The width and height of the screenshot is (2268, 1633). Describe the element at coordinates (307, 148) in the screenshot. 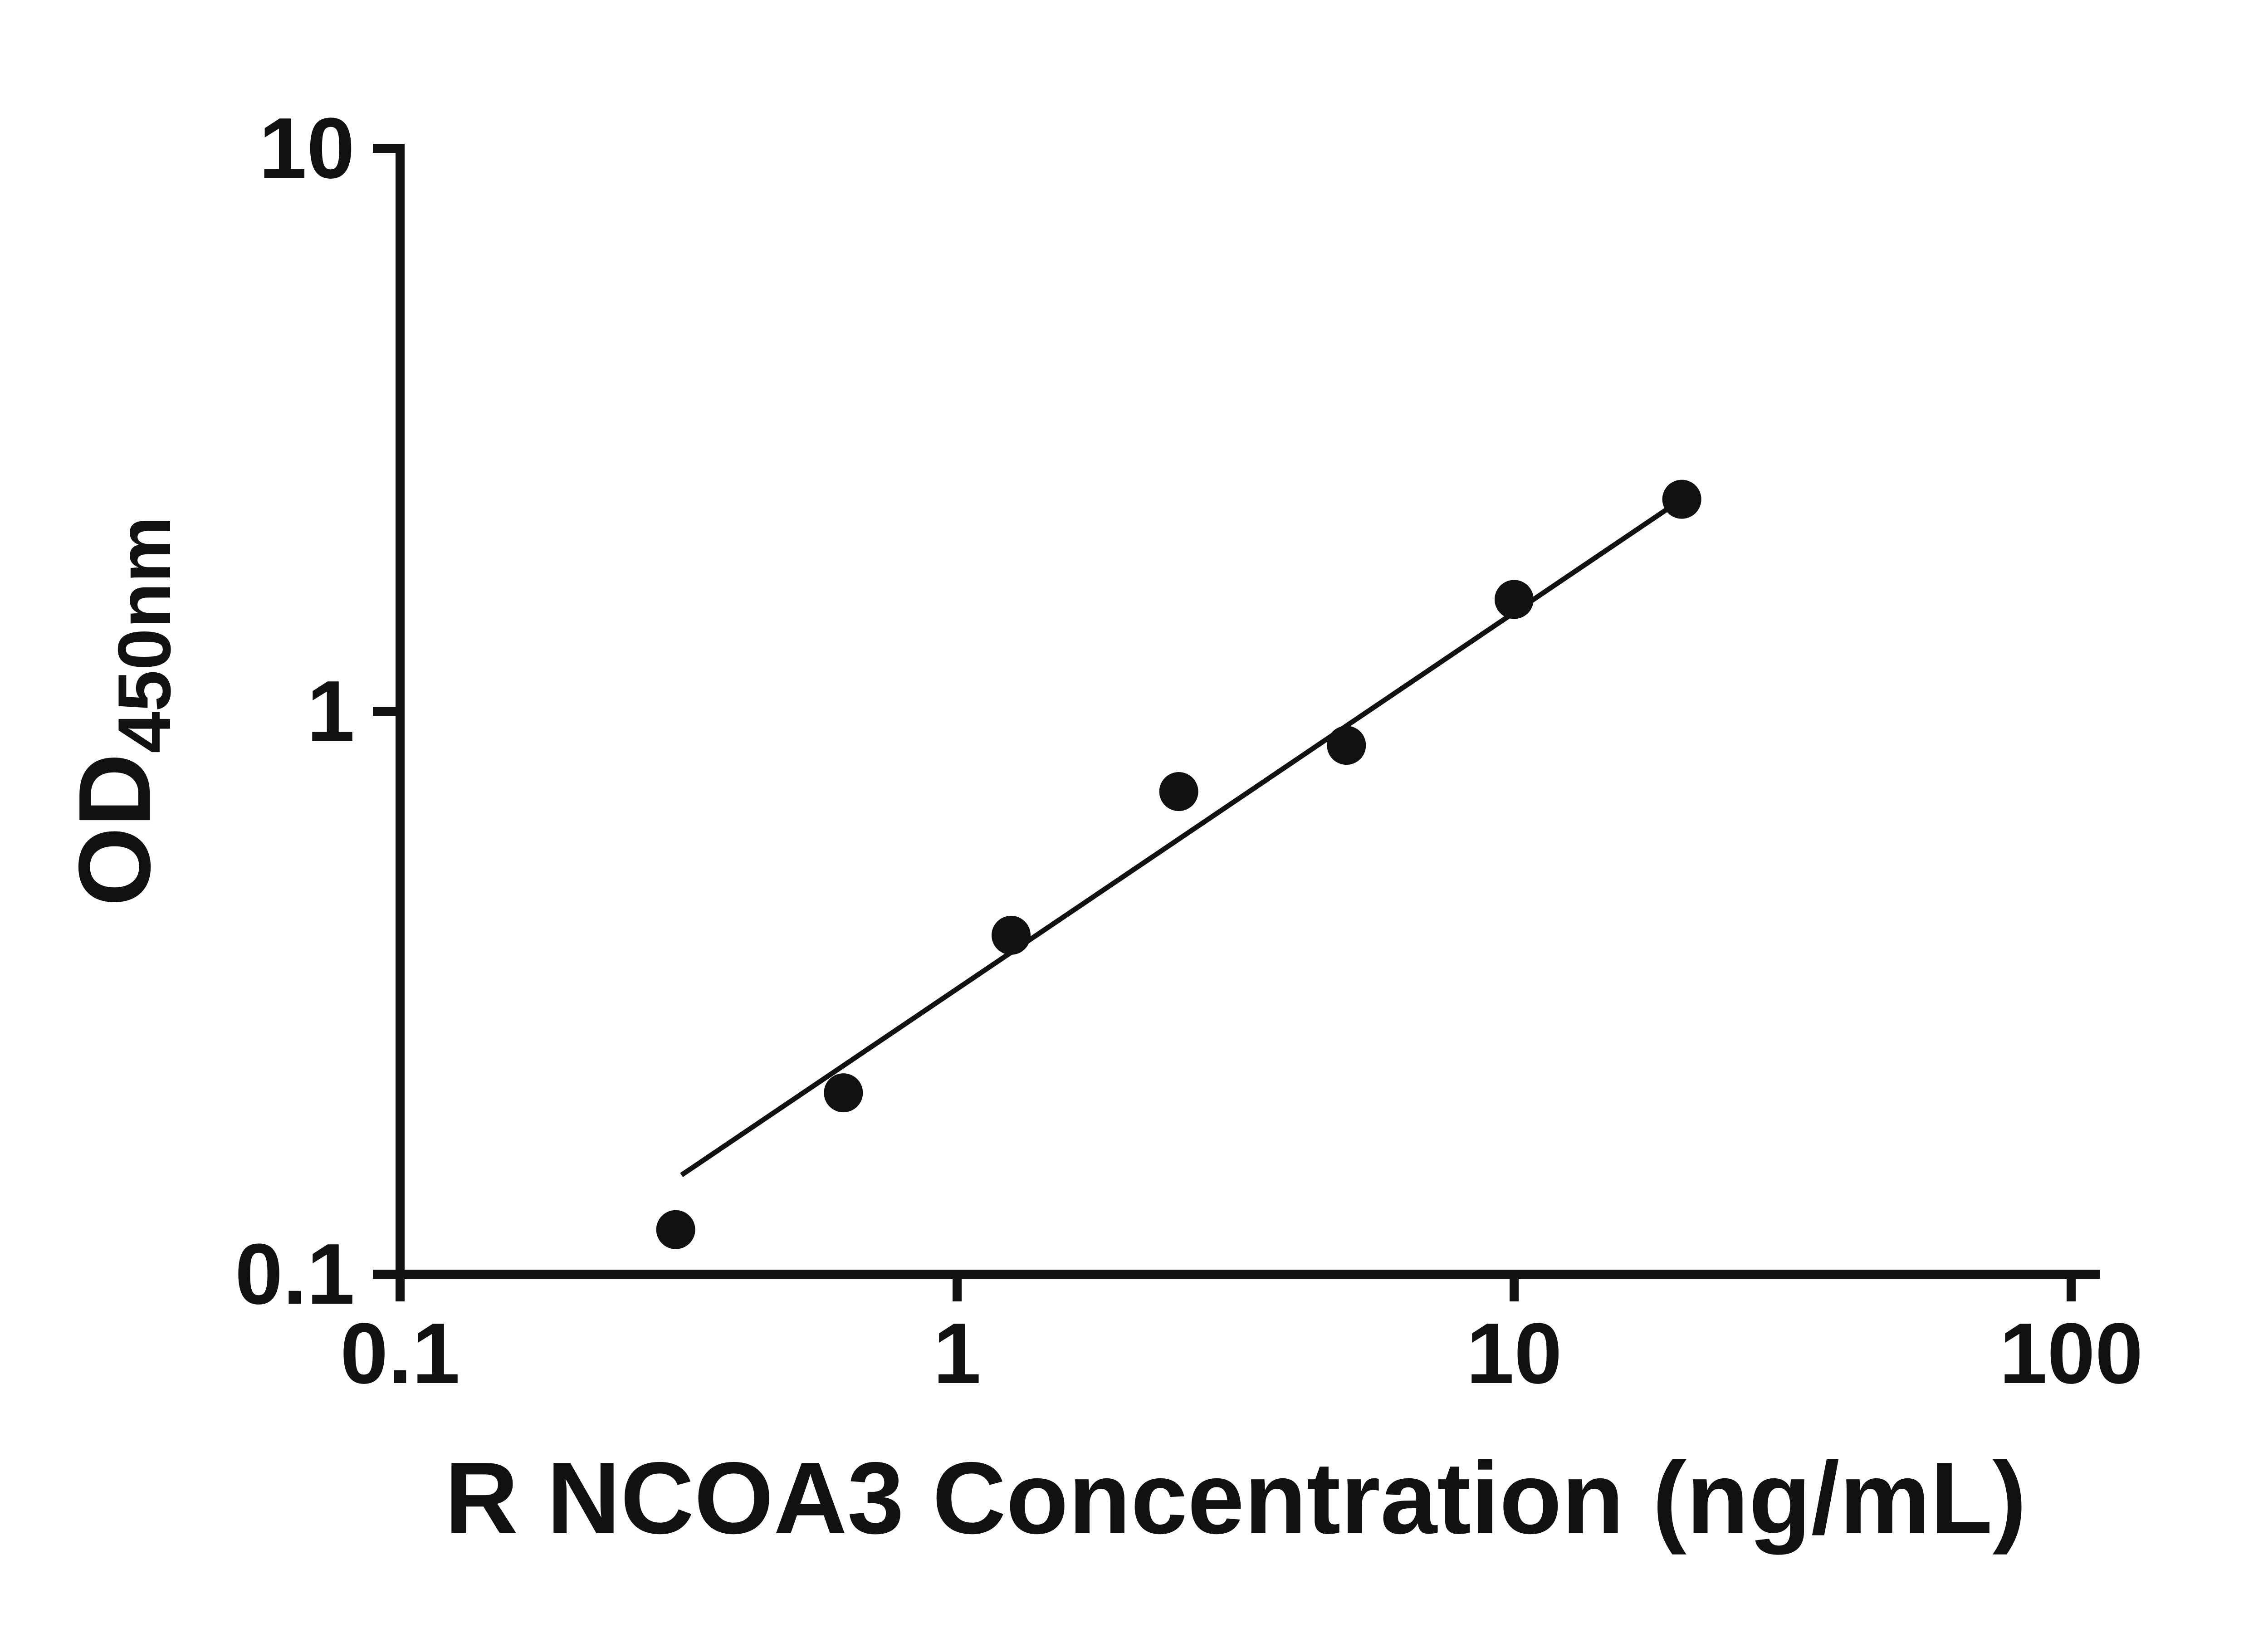

I see `y-tick-label: 10` at that location.